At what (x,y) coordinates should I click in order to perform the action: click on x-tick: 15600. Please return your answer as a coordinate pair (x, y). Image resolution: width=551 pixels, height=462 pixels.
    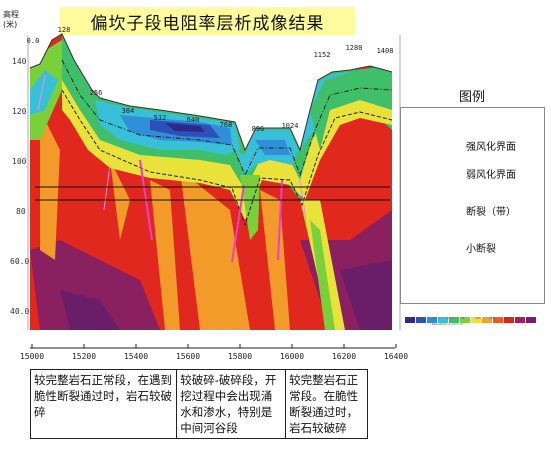
    Looking at the image, I should click on (188, 356).